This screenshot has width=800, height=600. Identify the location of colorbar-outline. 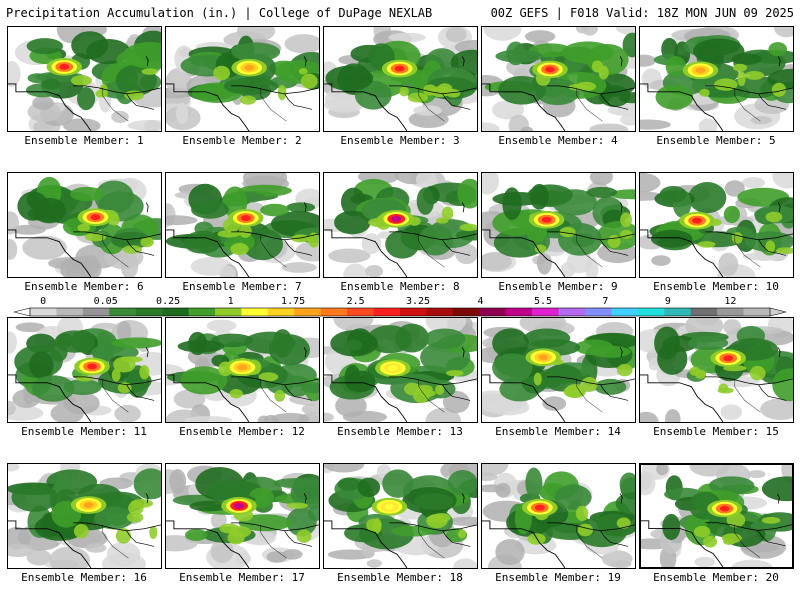
(400, 312).